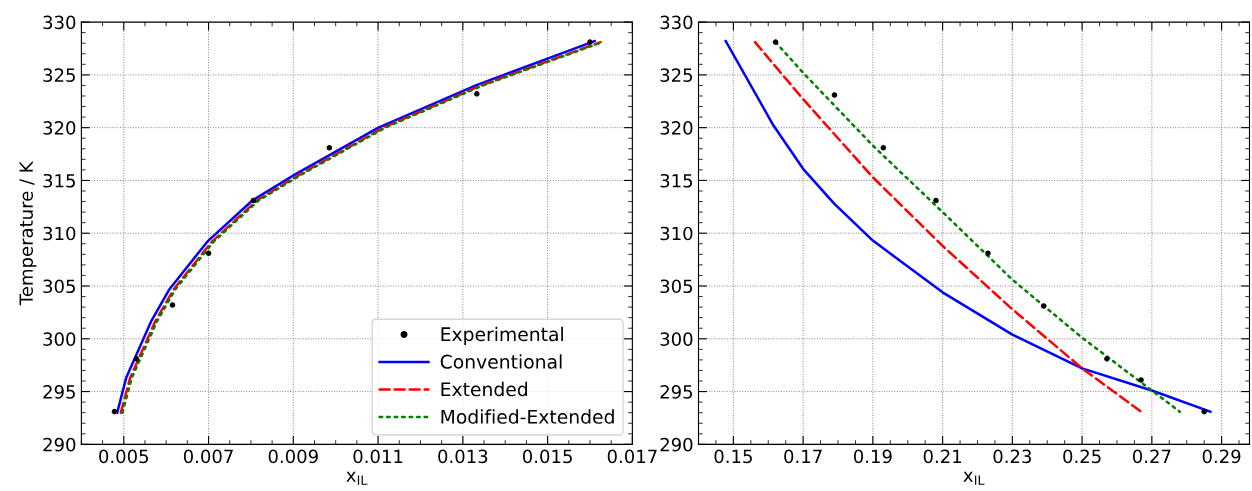  What do you see at coordinates (28, 233) in the screenshot?
I see `y-axis-title: Temperature / K` at bounding box center [28, 233].